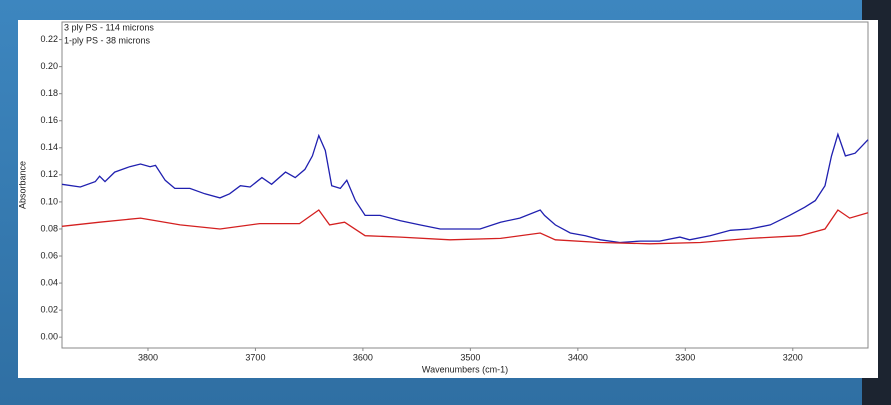 This screenshot has width=891, height=405. What do you see at coordinates (363, 357) in the screenshot?
I see `x-tick-label: 3600` at bounding box center [363, 357].